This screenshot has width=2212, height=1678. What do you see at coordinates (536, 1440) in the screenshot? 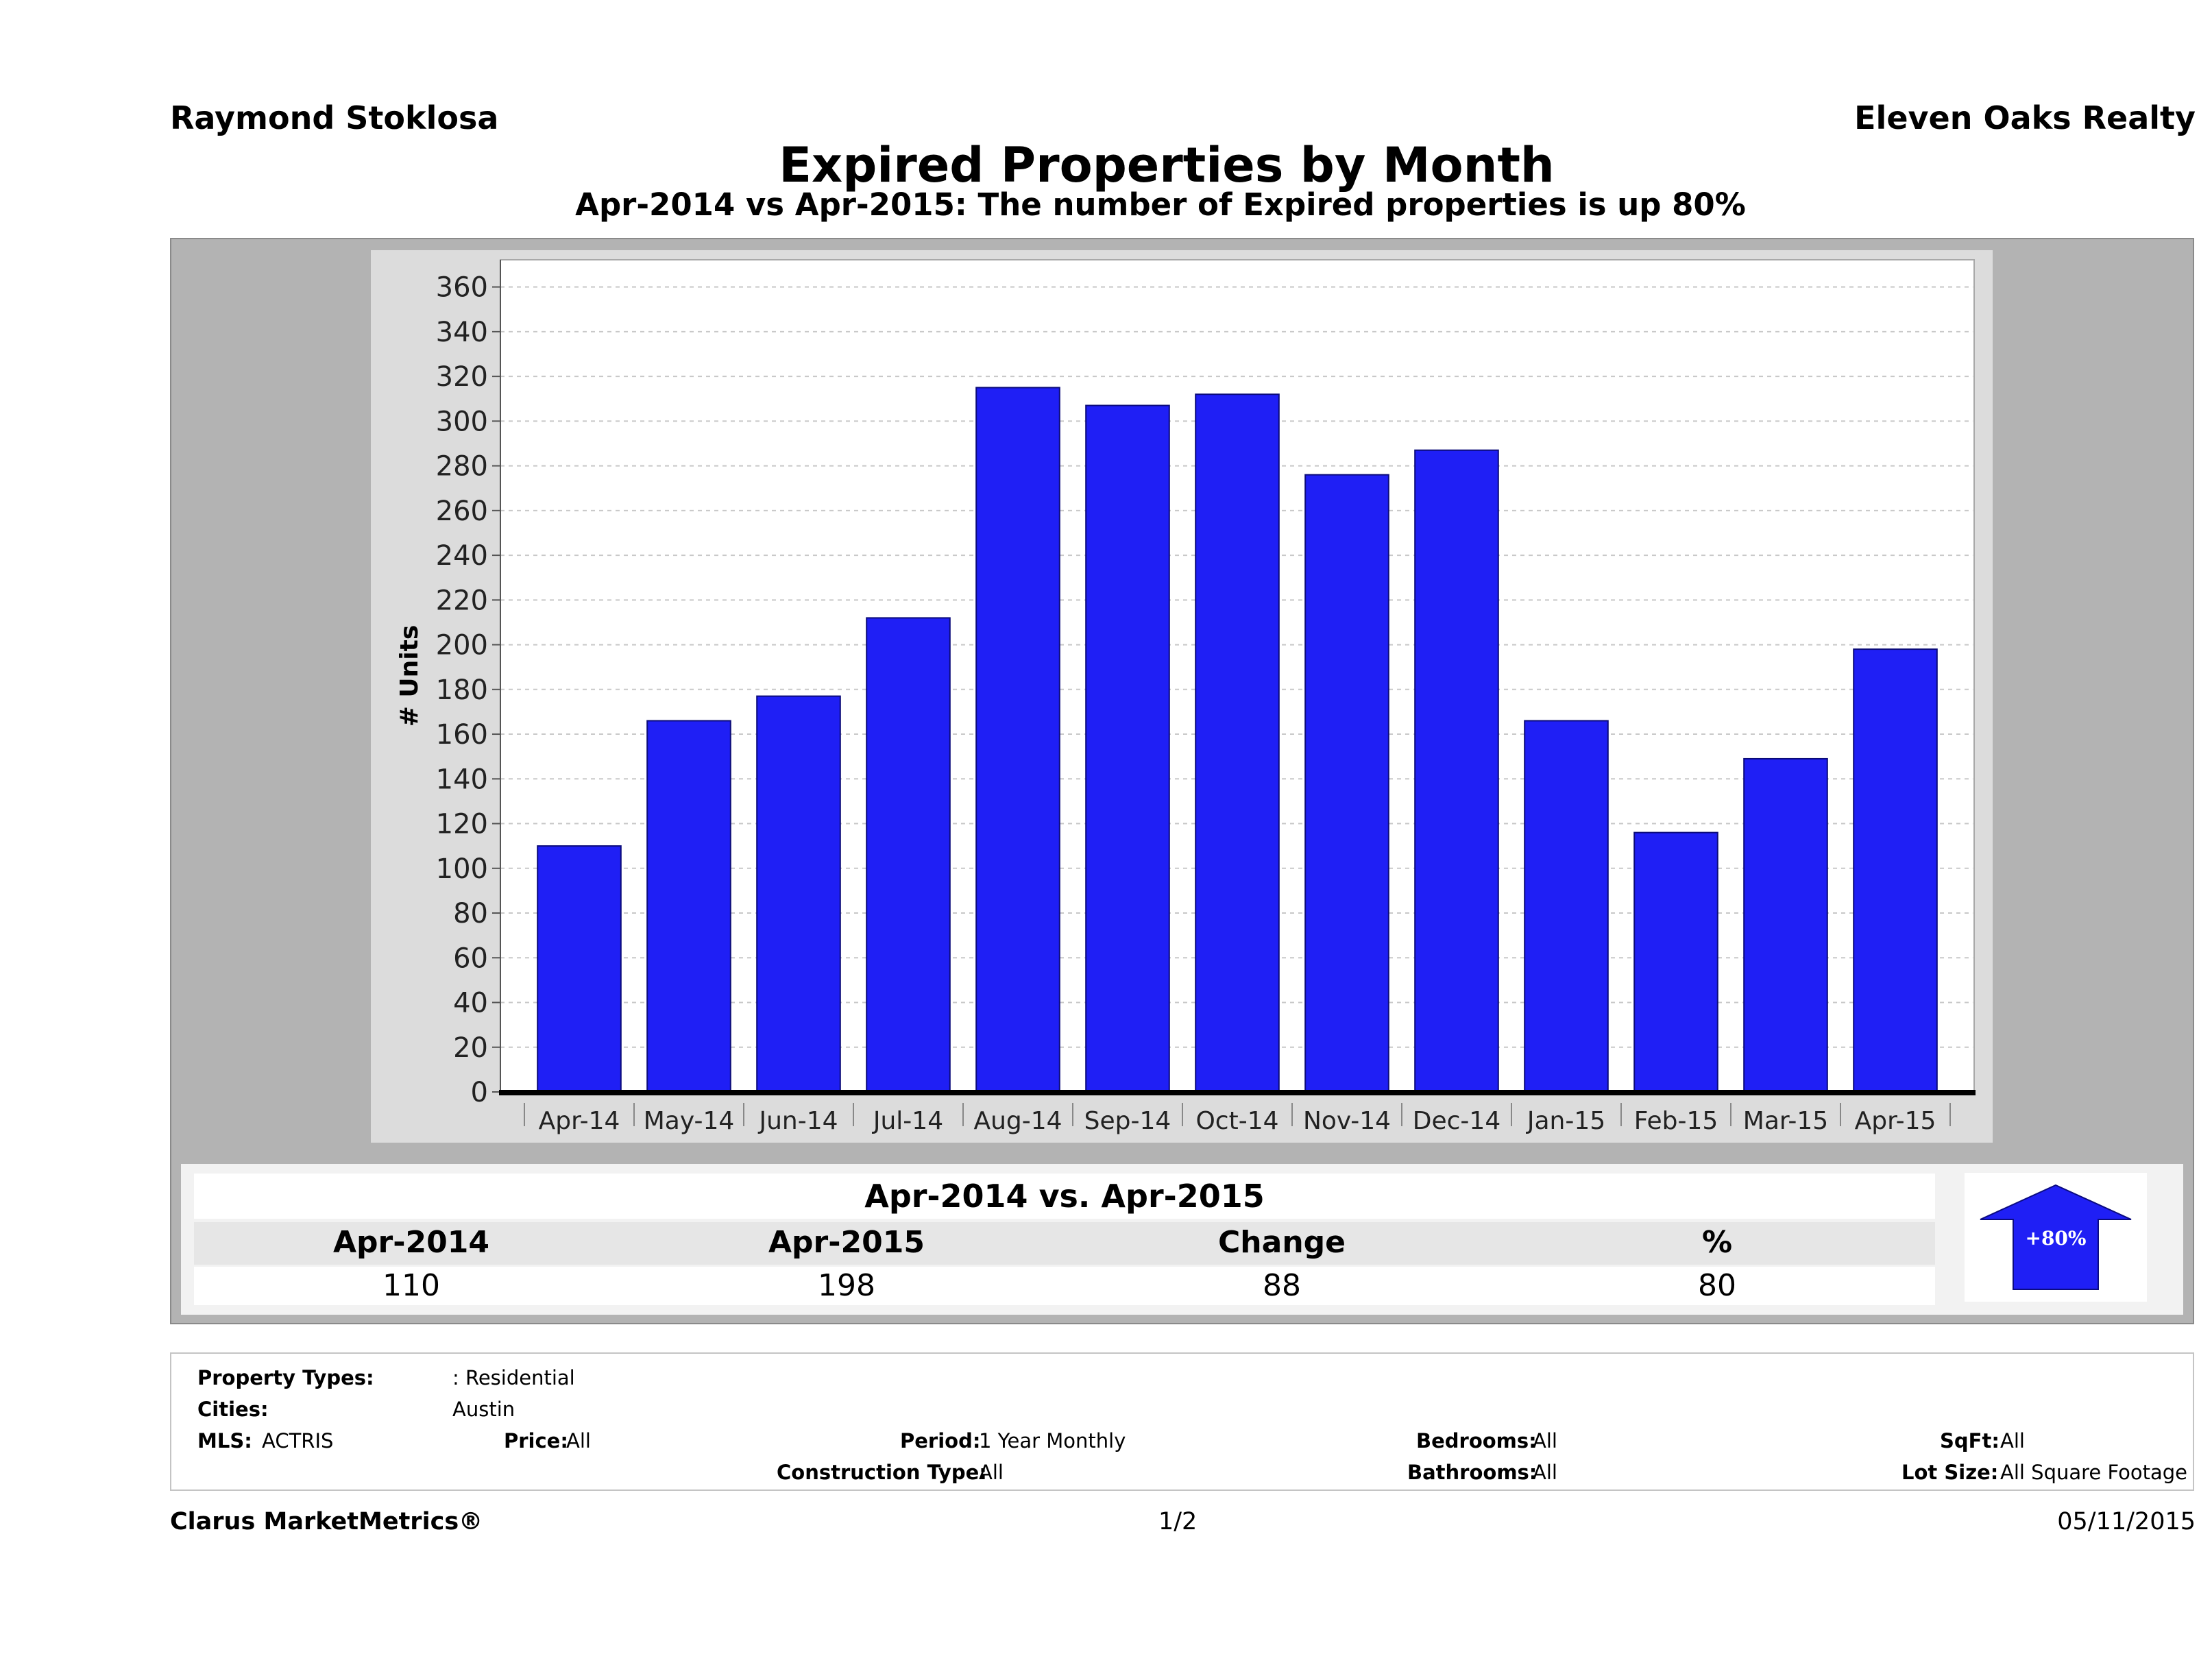
I see `price-label: Price:` at bounding box center [536, 1440].